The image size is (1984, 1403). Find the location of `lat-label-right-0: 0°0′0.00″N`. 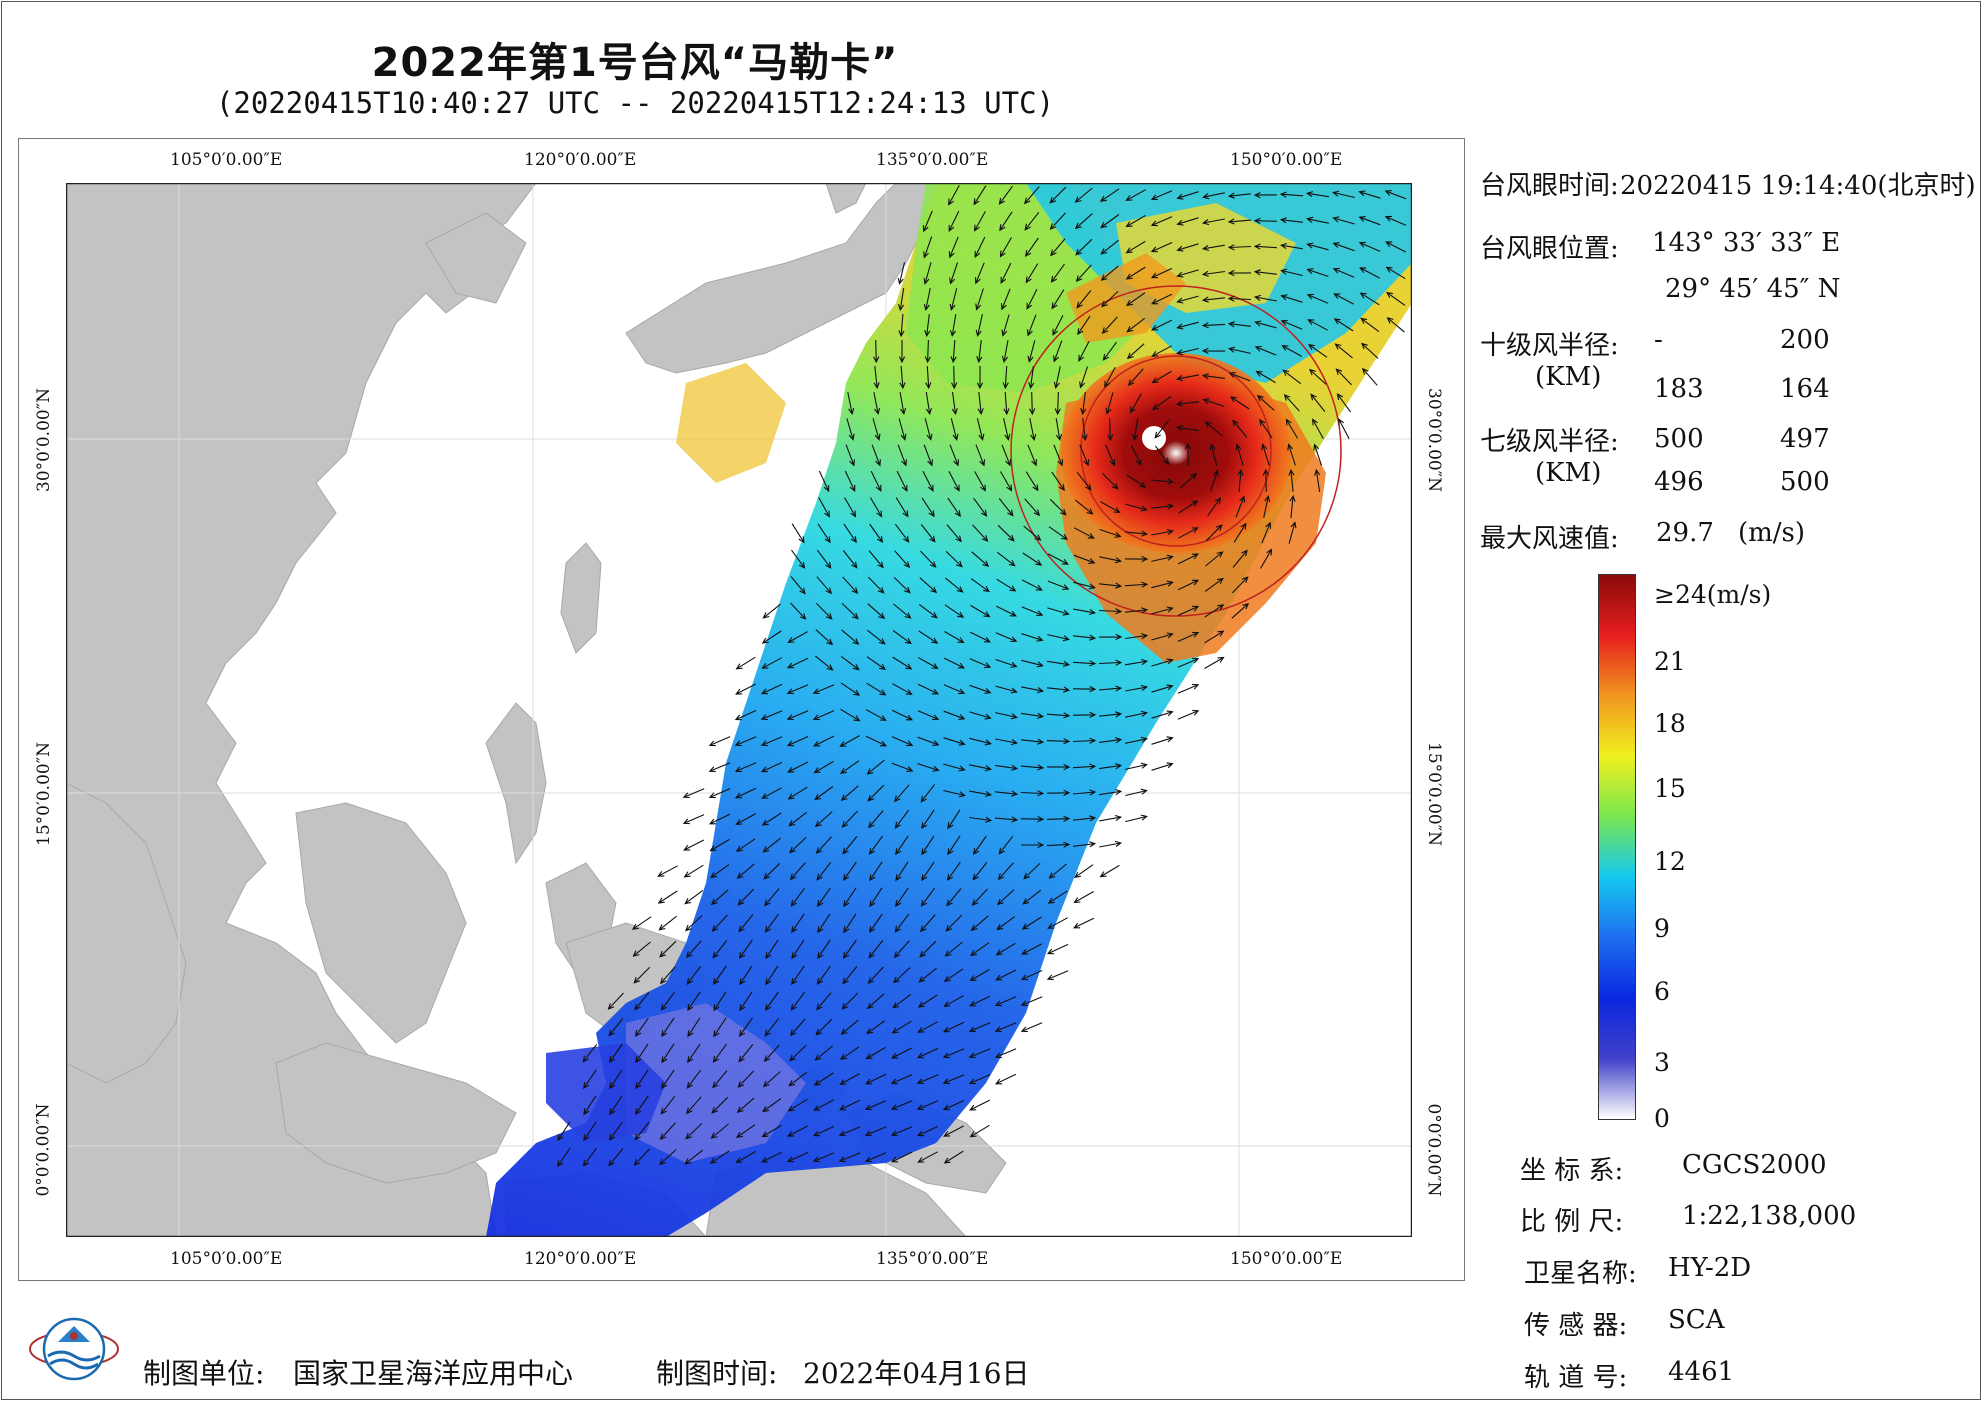

lat-label-right-0: 0°0′0.00″N is located at coordinates (1433, 1150).